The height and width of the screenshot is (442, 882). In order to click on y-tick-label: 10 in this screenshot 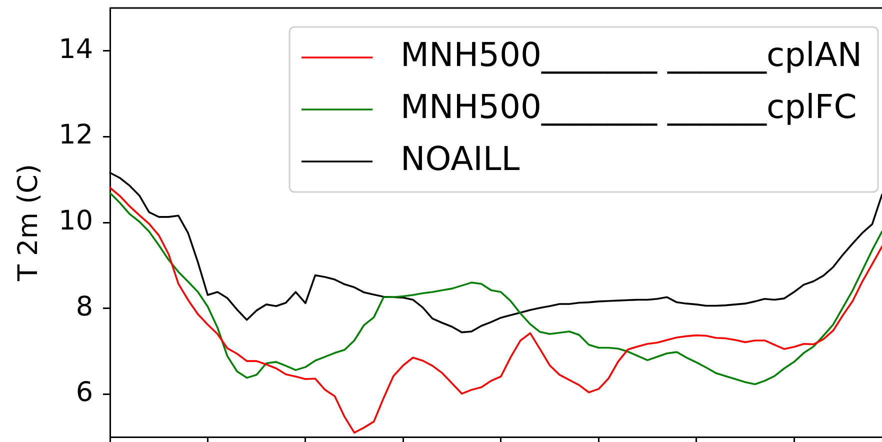, I will do `click(75, 221)`.